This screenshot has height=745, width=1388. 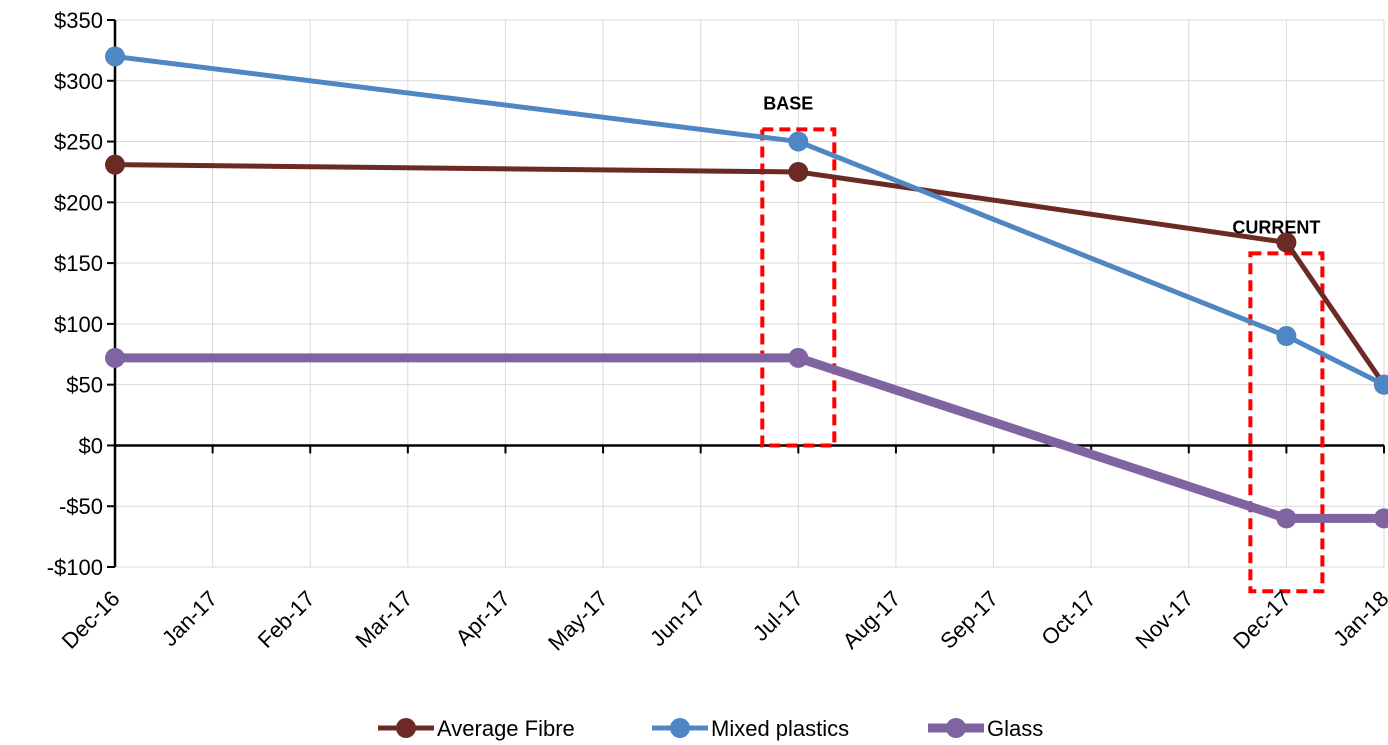 What do you see at coordinates (780, 728) in the screenshot?
I see `legend-label: Mixed plastics` at bounding box center [780, 728].